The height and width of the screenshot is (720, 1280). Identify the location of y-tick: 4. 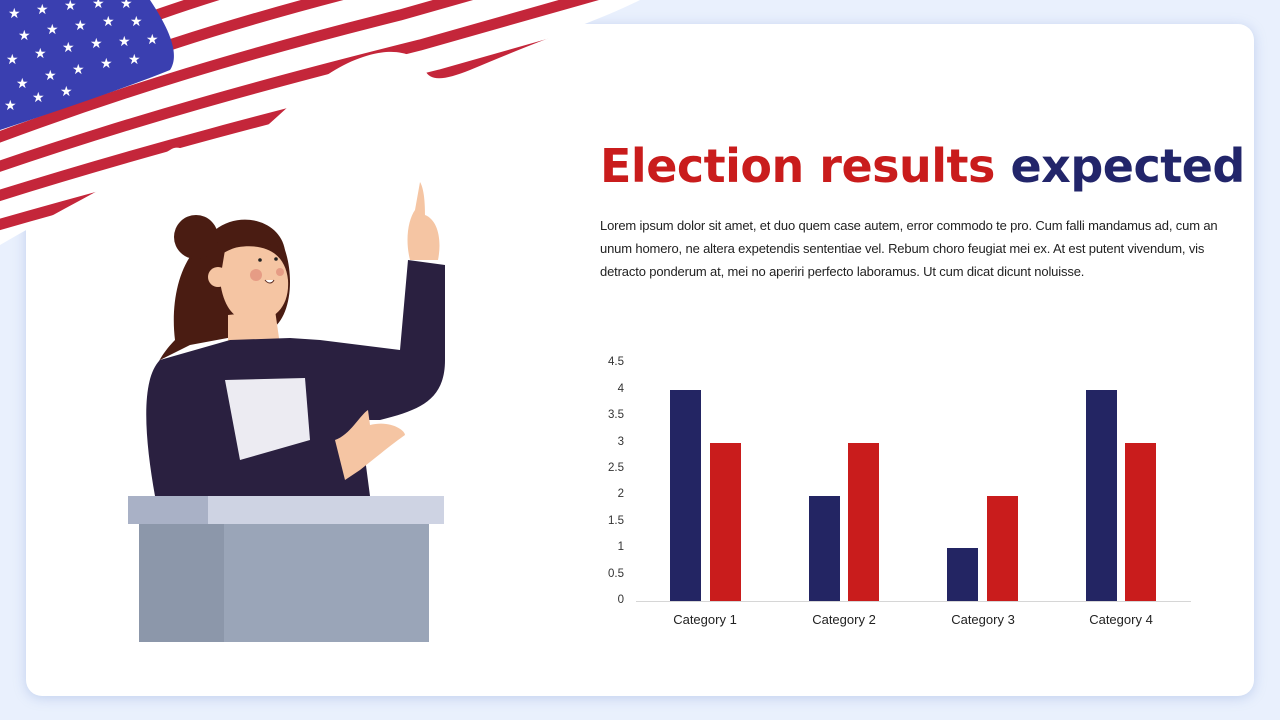
(620, 389).